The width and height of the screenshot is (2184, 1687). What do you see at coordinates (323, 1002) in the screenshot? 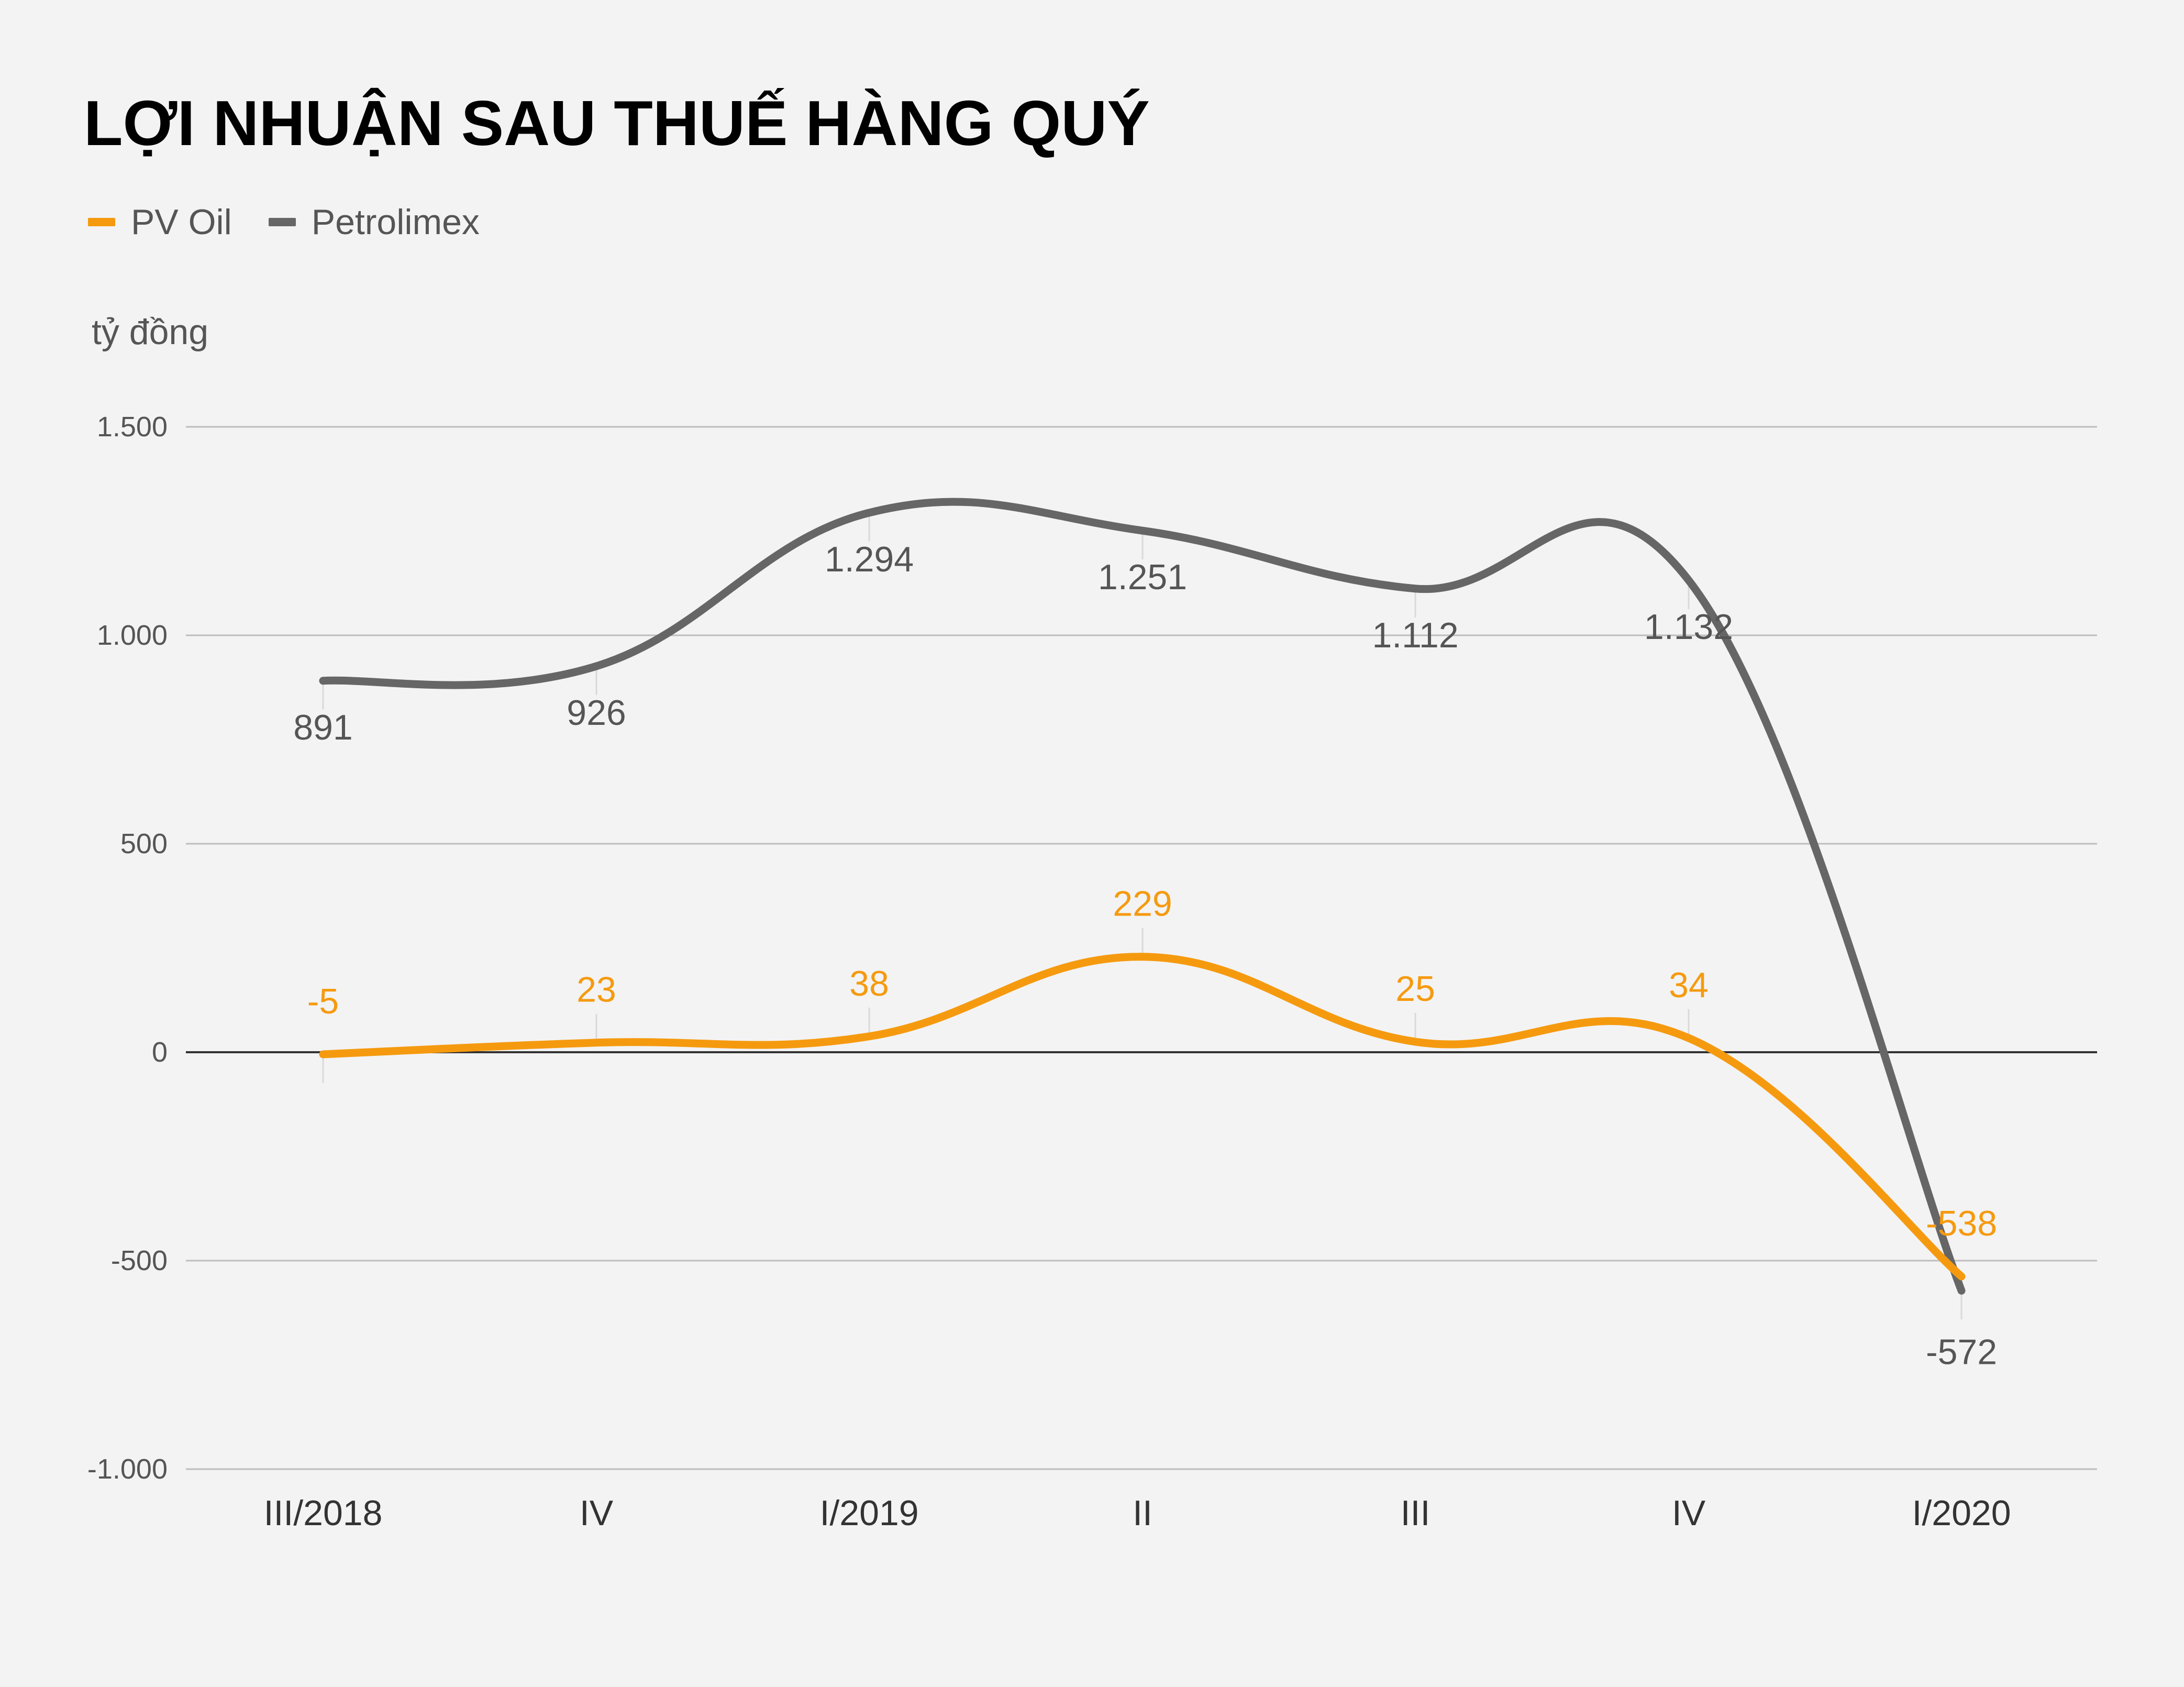
I see `data-label-pv-oil: -5` at bounding box center [323, 1002].